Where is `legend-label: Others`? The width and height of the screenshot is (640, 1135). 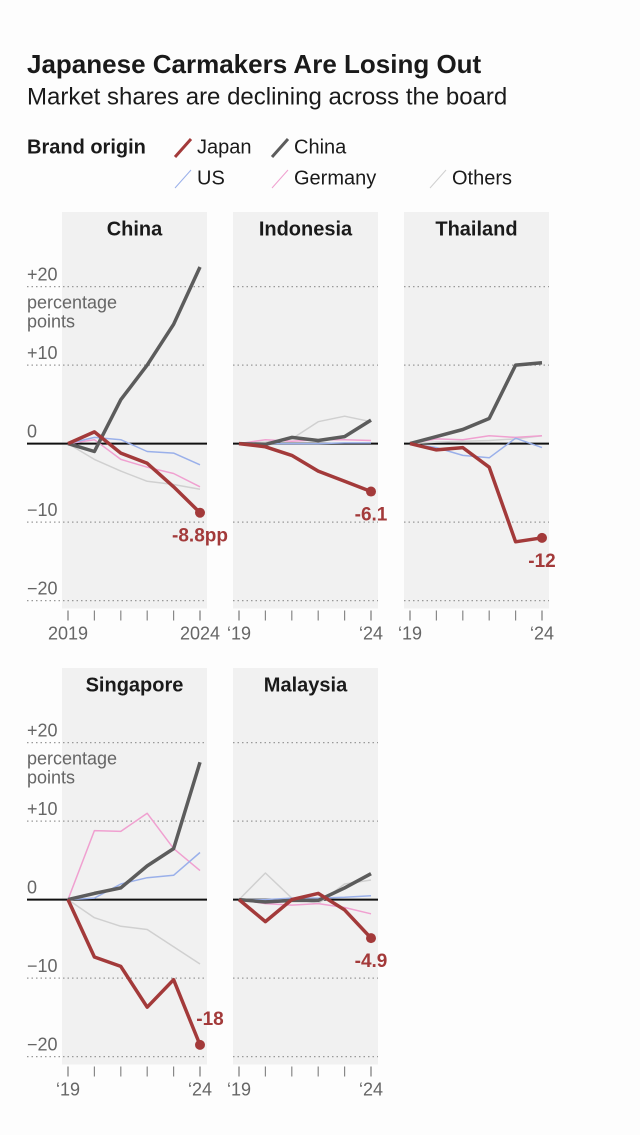 legend-label: Others is located at coordinates (482, 178).